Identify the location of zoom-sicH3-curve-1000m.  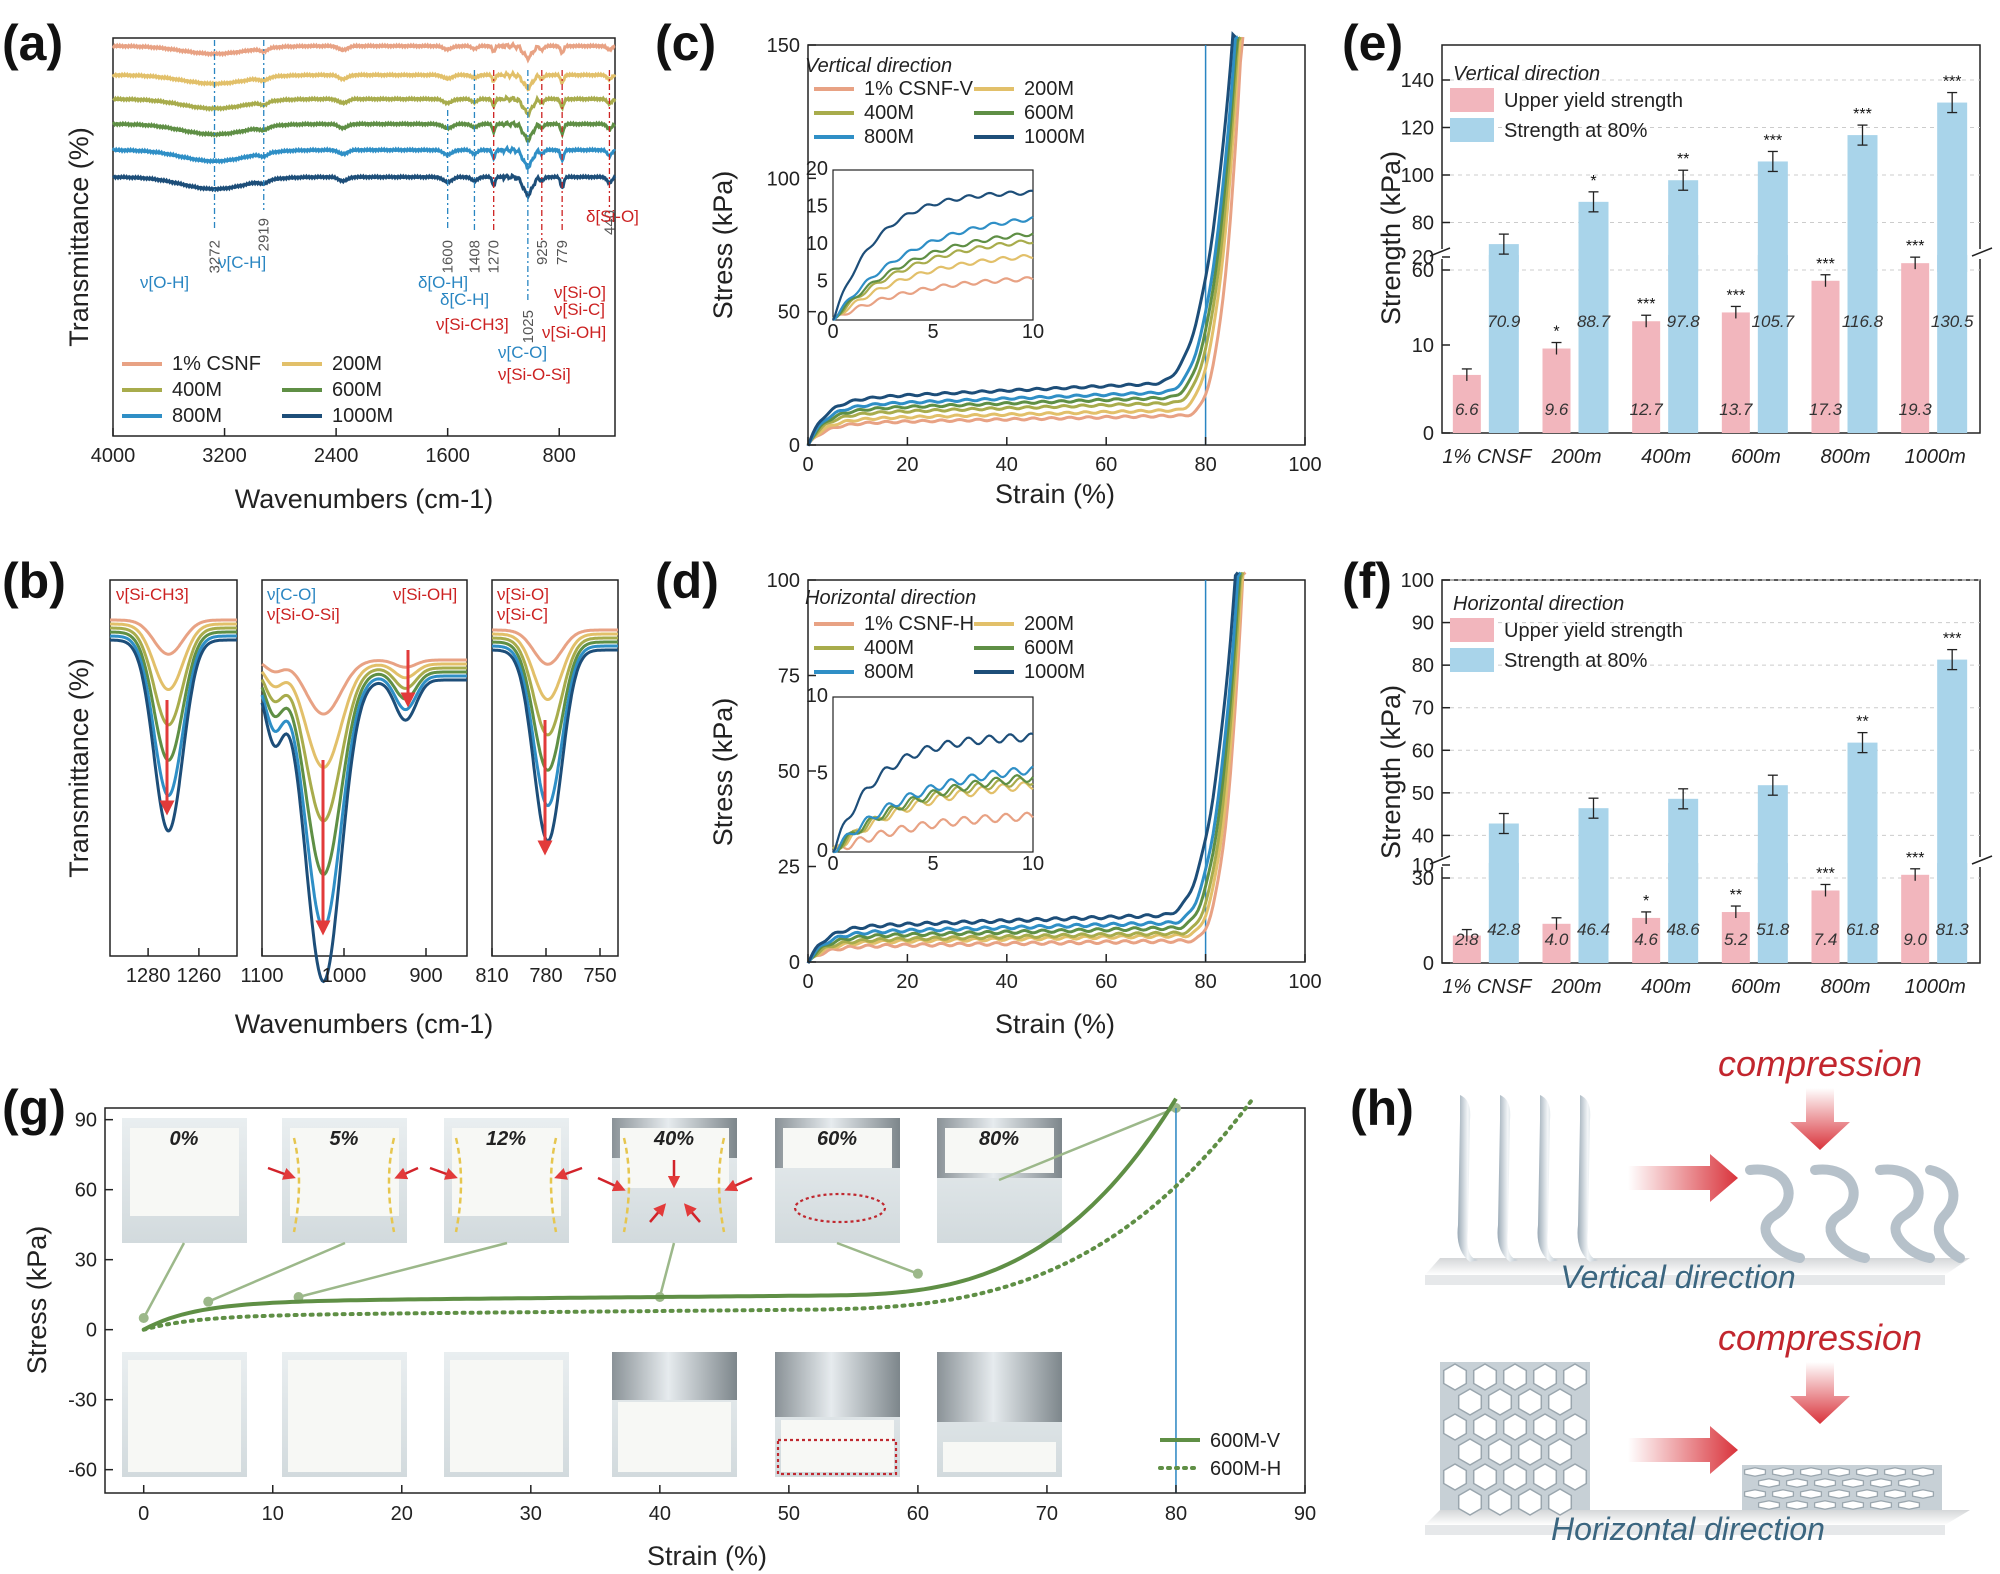
(173, 735).